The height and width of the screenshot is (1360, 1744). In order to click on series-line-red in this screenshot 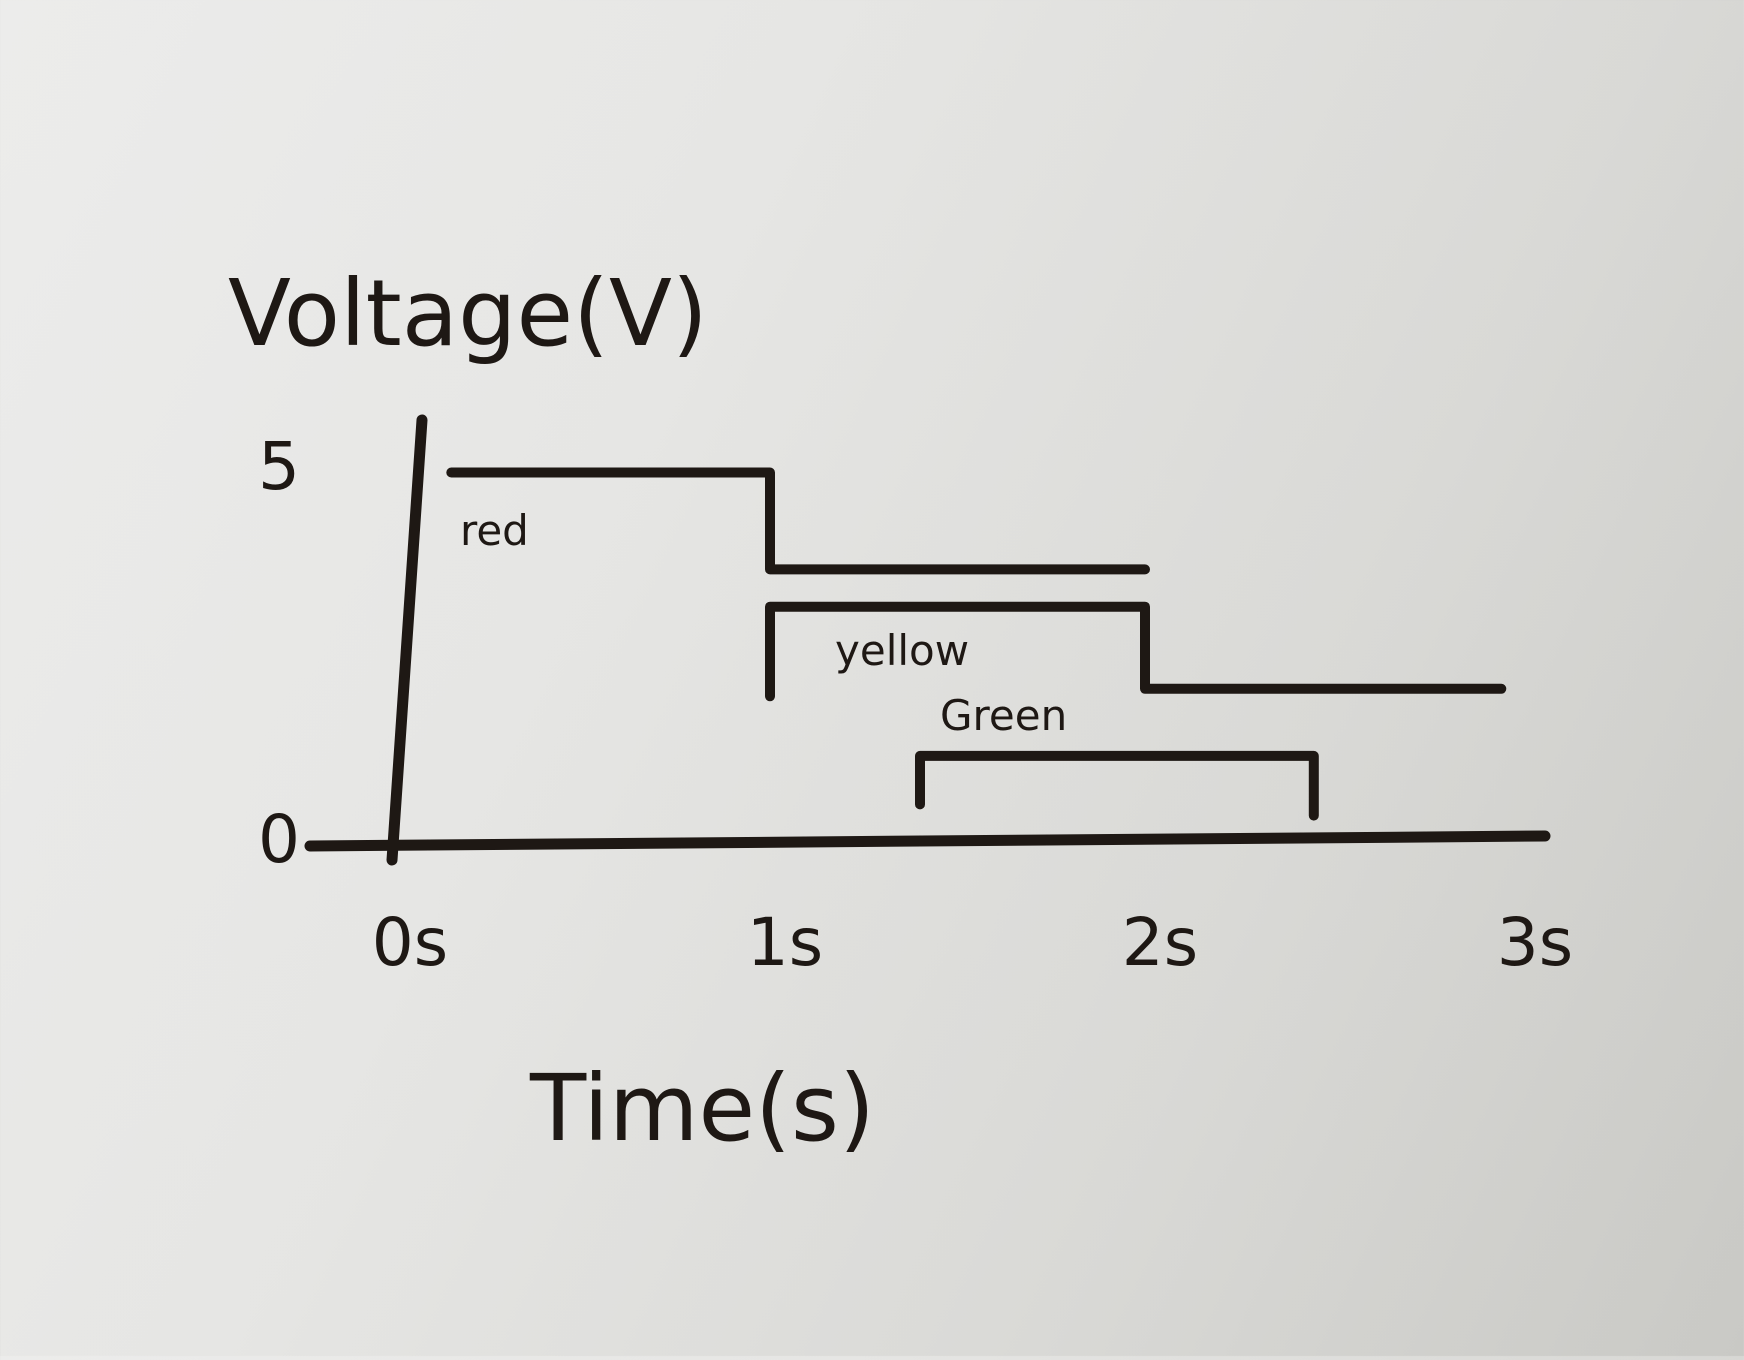, I will do `click(798, 521)`.